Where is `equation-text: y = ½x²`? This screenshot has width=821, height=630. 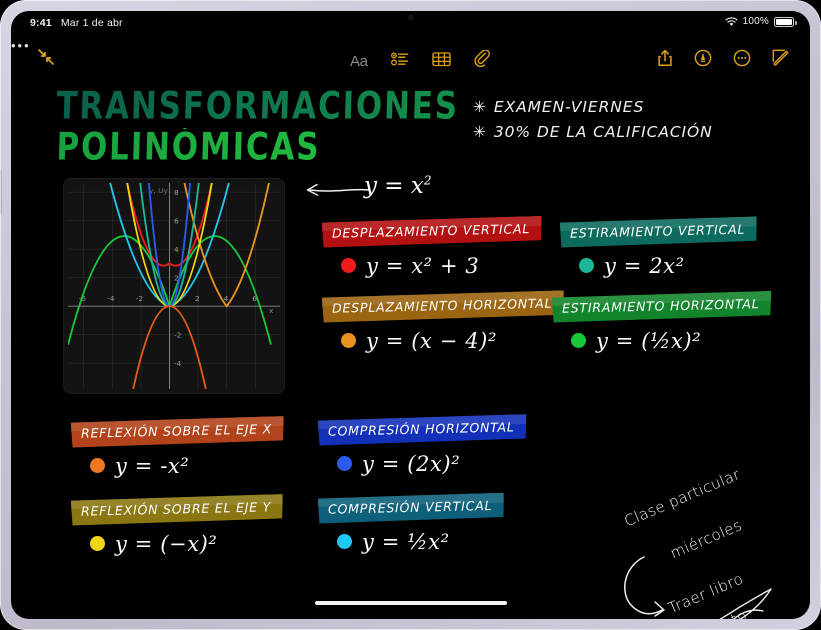 equation-text: y = ½x² is located at coordinates (406, 541).